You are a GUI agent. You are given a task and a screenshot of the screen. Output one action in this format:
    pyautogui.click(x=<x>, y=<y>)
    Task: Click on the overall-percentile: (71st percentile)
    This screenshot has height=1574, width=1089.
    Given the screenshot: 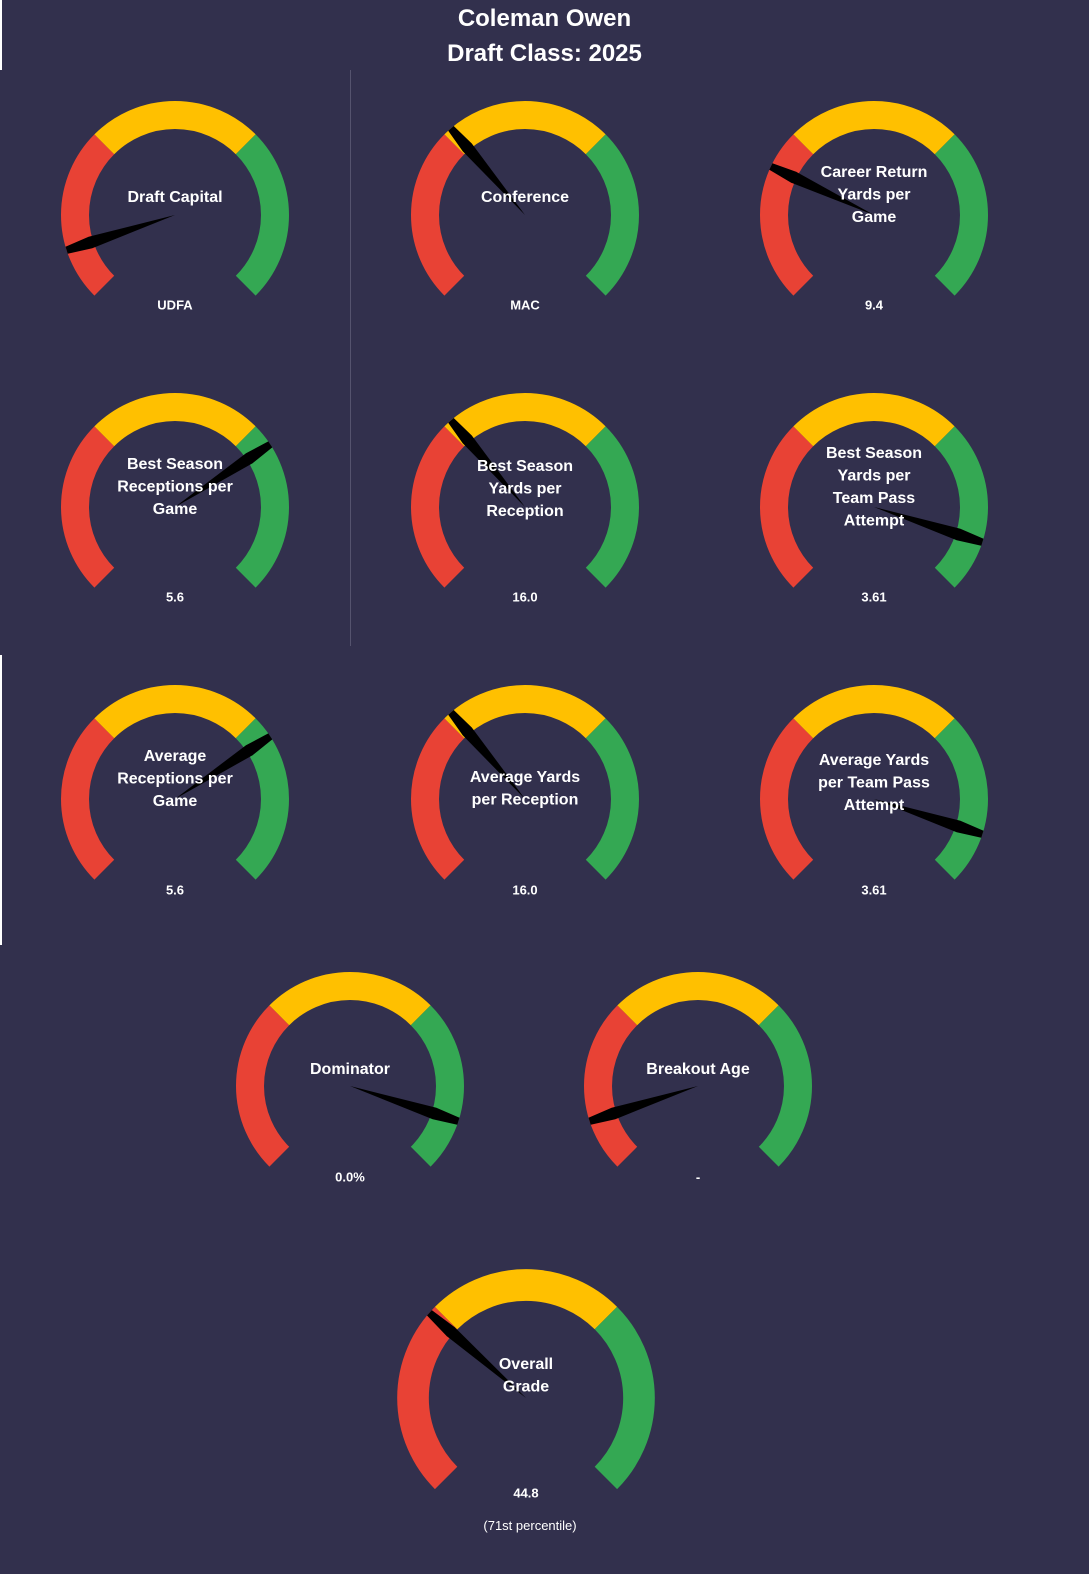 What is the action you would take?
    pyautogui.click(x=530, y=1525)
    